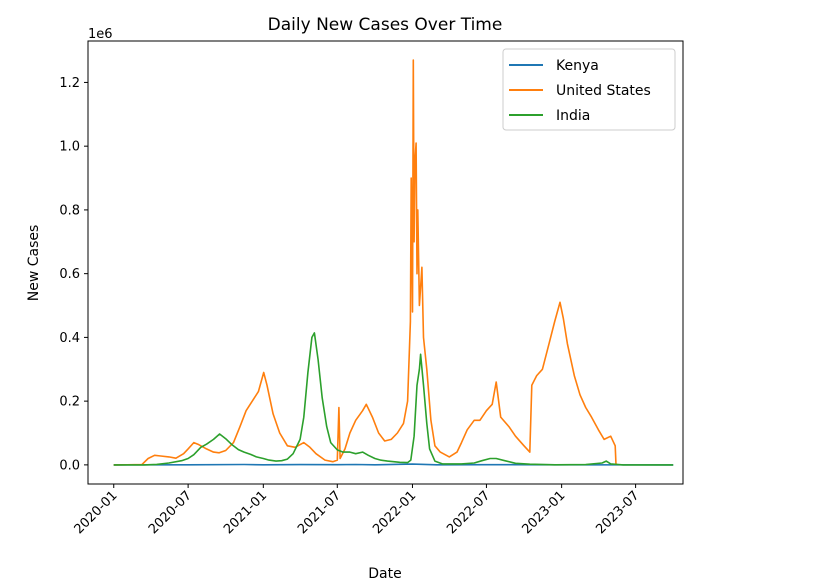  What do you see at coordinates (385, 25) in the screenshot?
I see `chart-title: Daily New Cases Over Time` at bounding box center [385, 25].